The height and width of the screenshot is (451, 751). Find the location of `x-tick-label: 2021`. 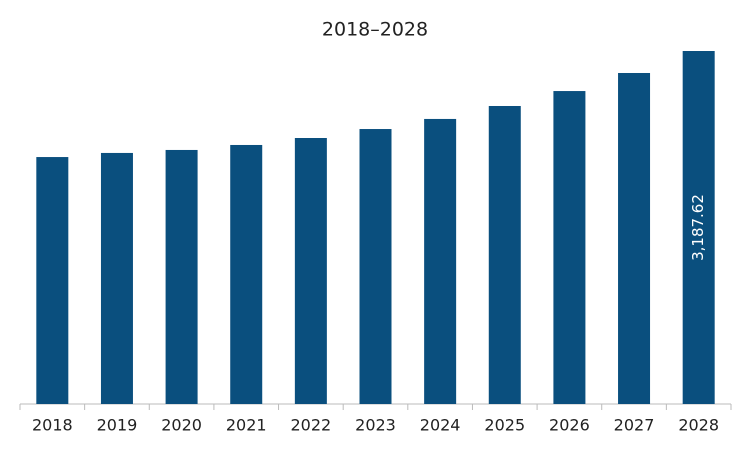

x-tick-label: 2021 is located at coordinates (246, 425).